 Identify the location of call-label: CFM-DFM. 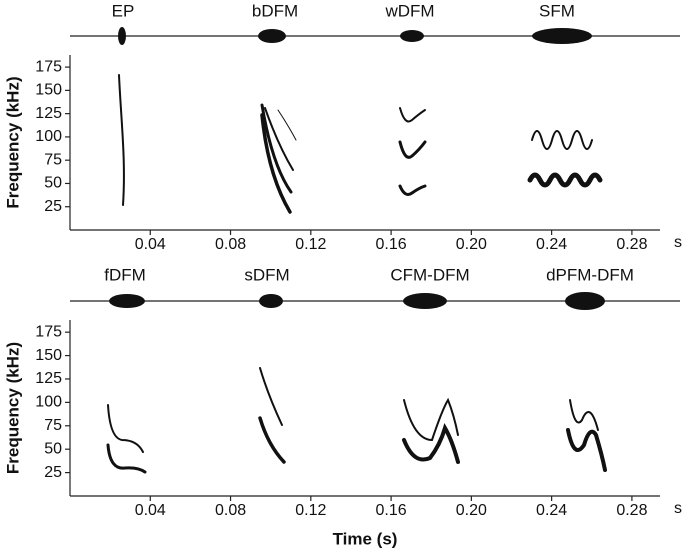
(429, 274).